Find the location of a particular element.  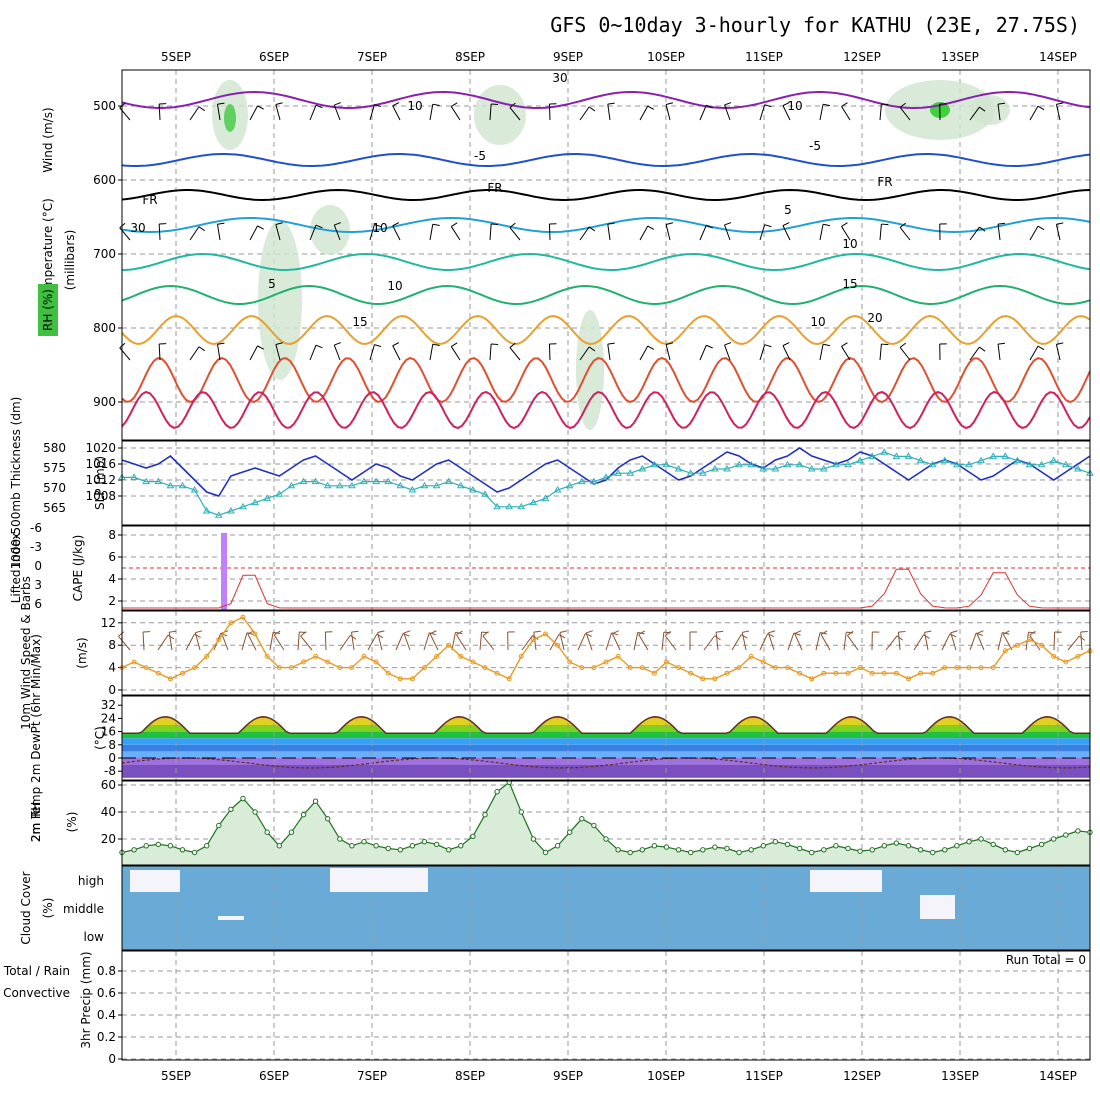

y-tick-label: 0 is located at coordinates (112, 690).